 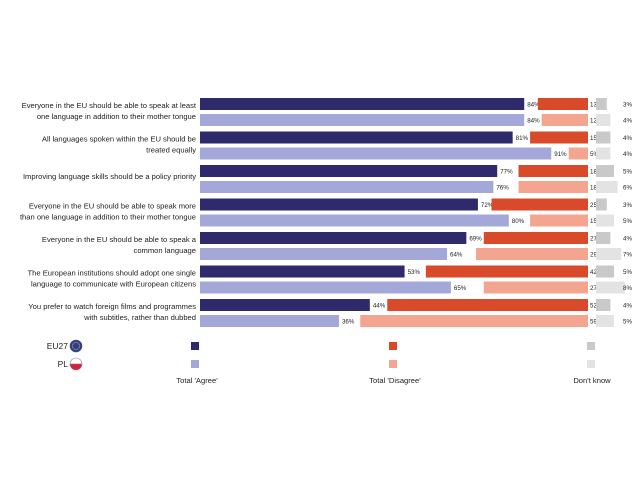 What do you see at coordinates (522, 138) in the screenshot?
I see `eu27-agree-label: 81%` at bounding box center [522, 138].